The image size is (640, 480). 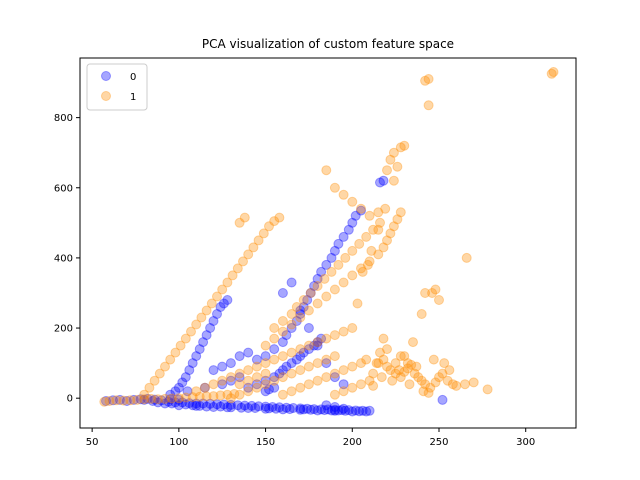 I want to click on y-tick-label: 0, so click(x=70, y=399).